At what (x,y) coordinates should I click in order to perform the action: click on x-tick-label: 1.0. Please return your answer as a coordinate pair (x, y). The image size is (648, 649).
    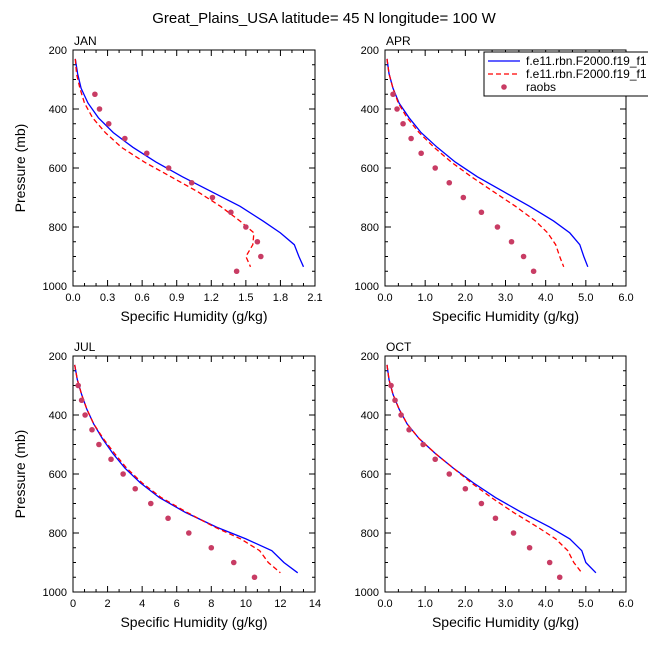
    Looking at the image, I should click on (425, 298).